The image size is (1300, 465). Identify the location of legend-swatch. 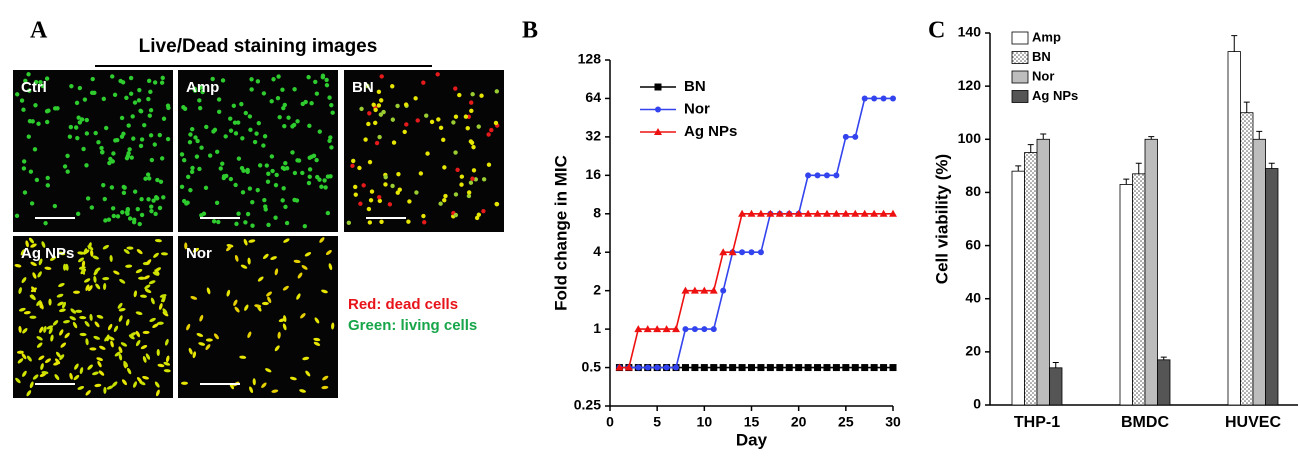
(1020, 96).